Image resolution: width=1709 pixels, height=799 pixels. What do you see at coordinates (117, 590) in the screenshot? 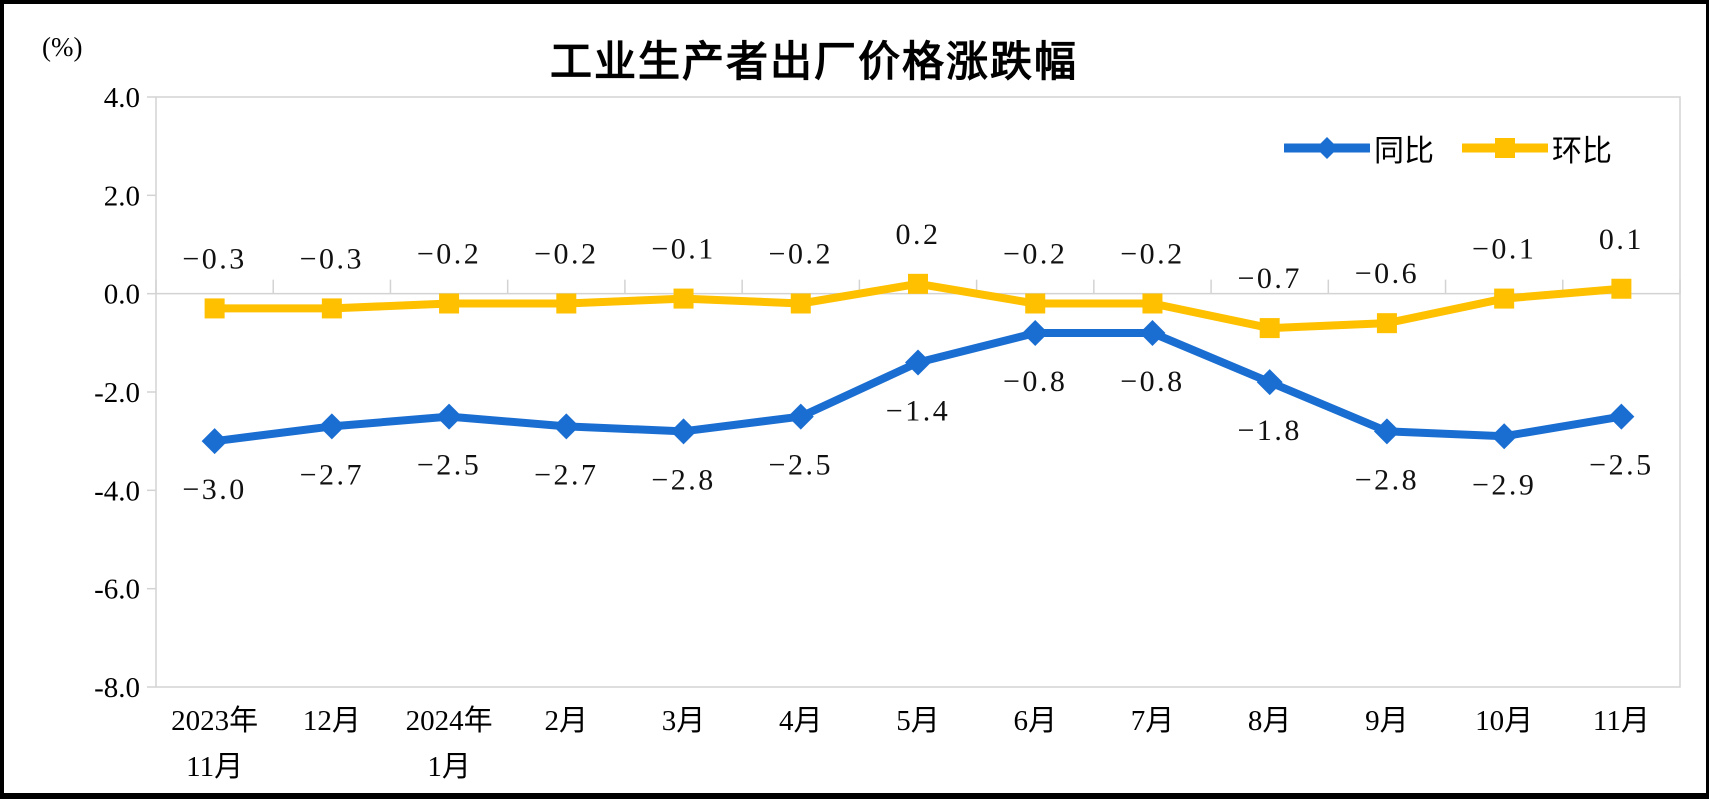
I see `y-axis-label: -6.0` at bounding box center [117, 590].